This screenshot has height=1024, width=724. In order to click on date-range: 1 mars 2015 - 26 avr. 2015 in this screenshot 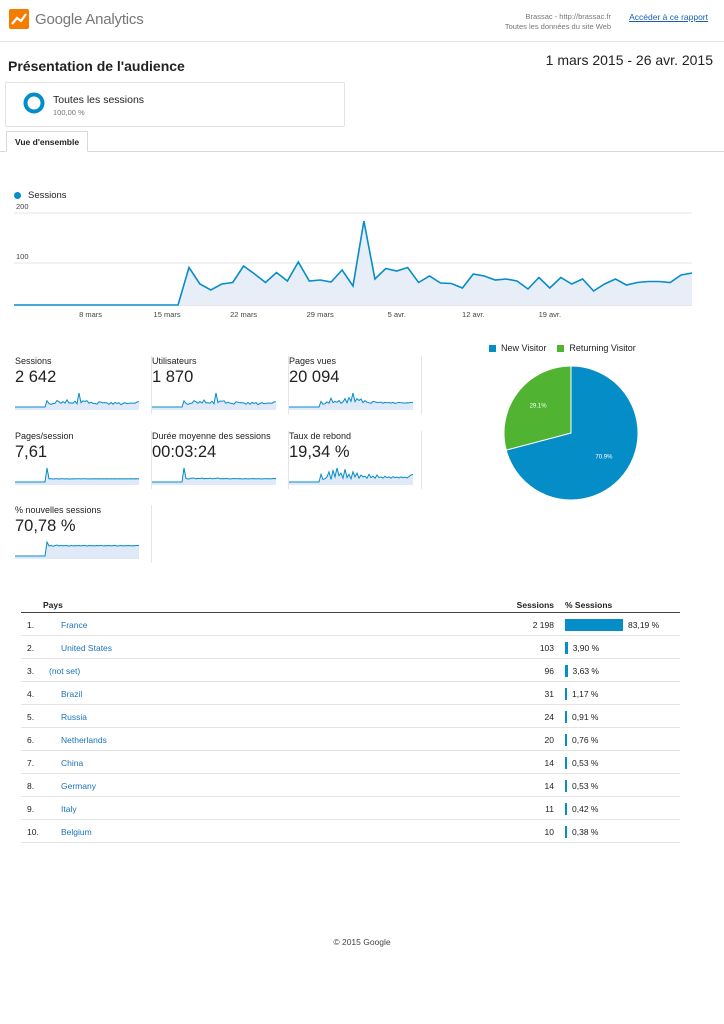, I will do `click(629, 60)`.